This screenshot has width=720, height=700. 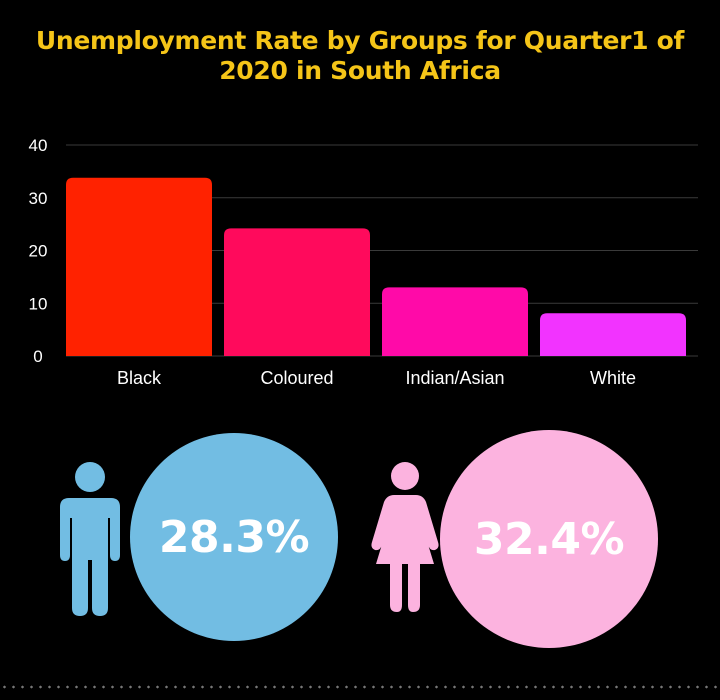 I want to click on bar-white, so click(x=613, y=334).